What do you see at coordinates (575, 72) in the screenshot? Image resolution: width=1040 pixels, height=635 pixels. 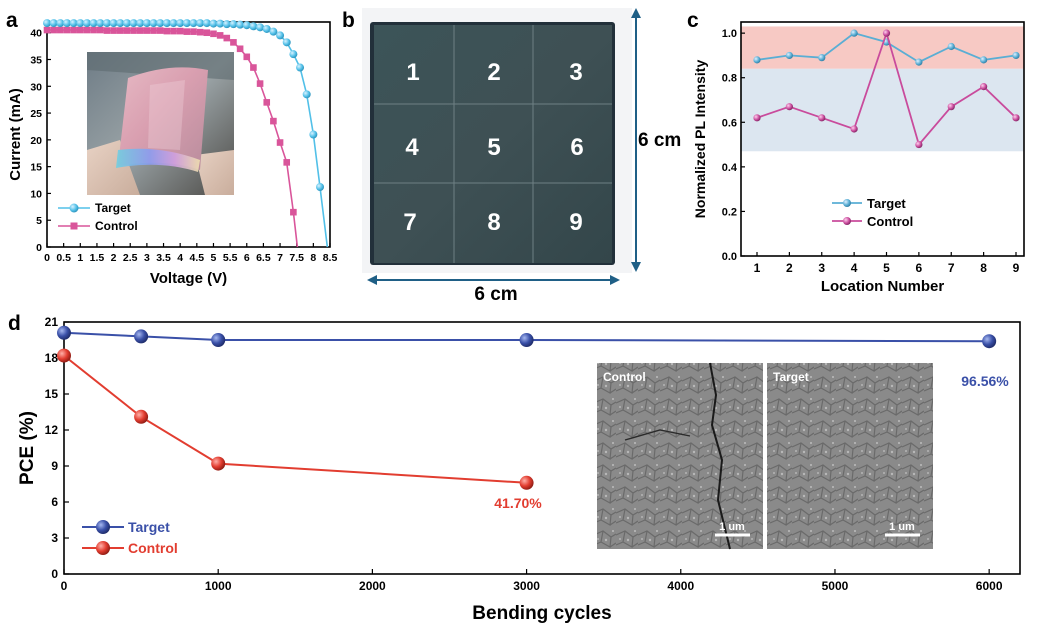 I see `cell-label: 3` at bounding box center [575, 72].